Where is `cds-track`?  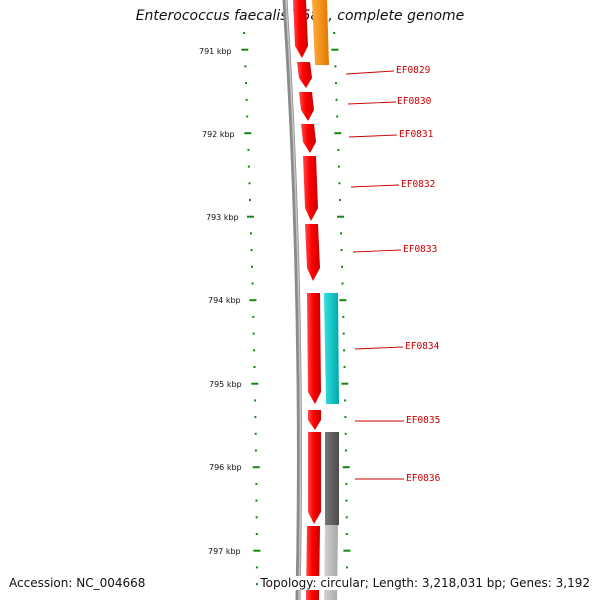
cds-track is located at coordinates (307, 300).